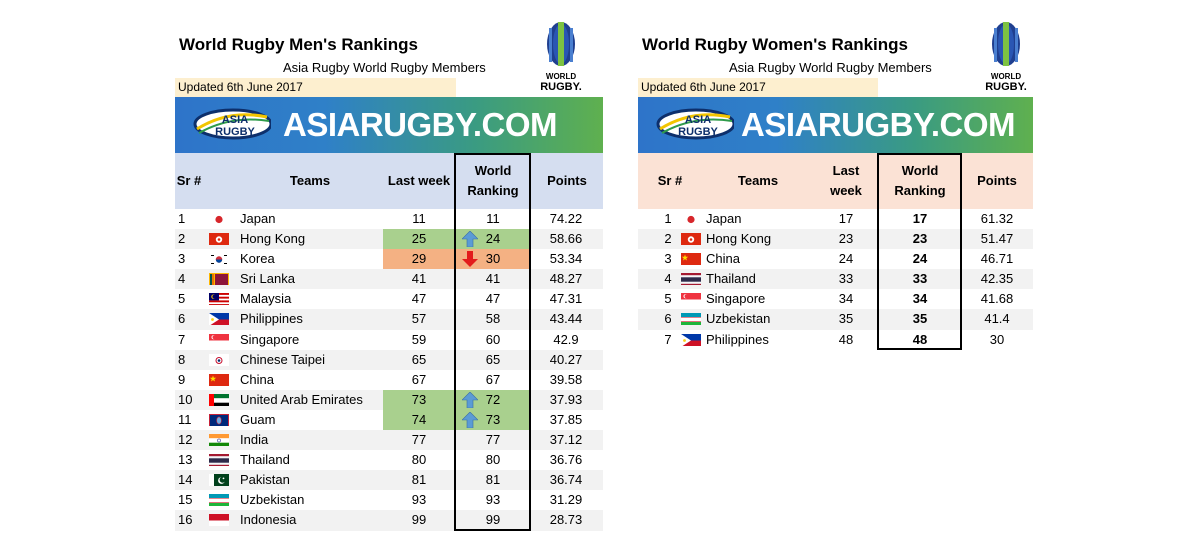 Image resolution: width=1200 pixels, height=560 pixels. What do you see at coordinates (419, 500) in the screenshot?
I see `last-week-rank: 93` at bounding box center [419, 500].